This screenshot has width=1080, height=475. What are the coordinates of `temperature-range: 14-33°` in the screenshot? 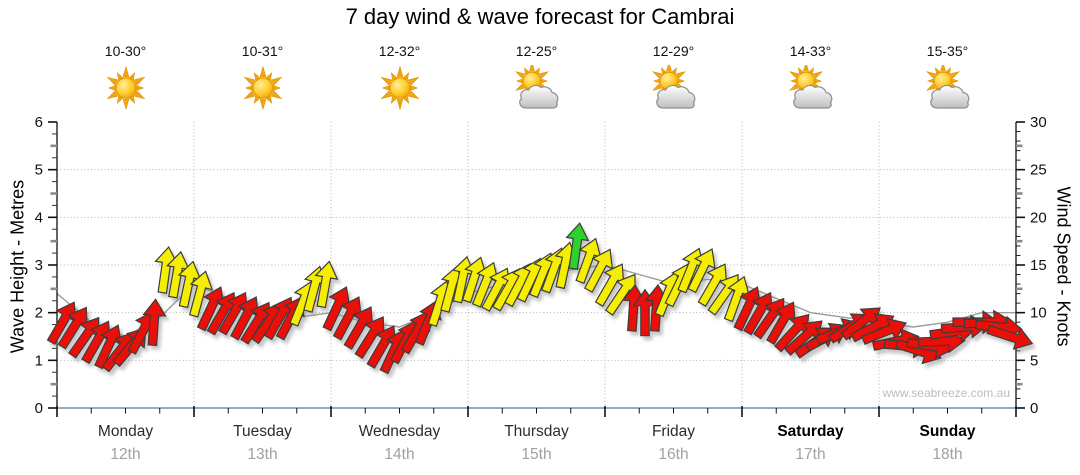 It's located at (810, 51).